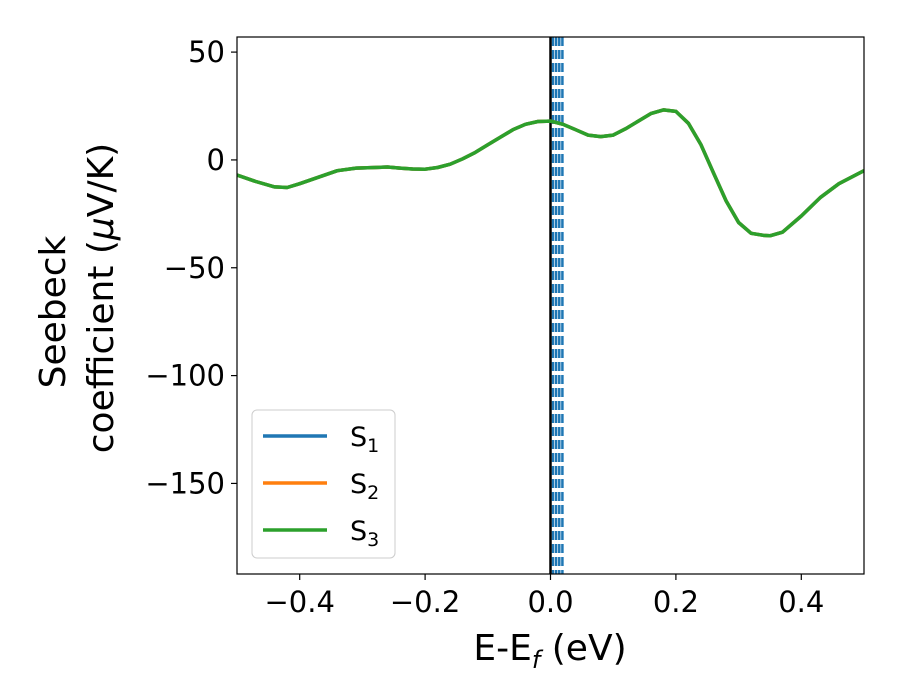 Image resolution: width=900 pixels, height=700 pixels. Describe the element at coordinates (299, 602) in the screenshot. I see `x-tick-label: −0.4` at that location.